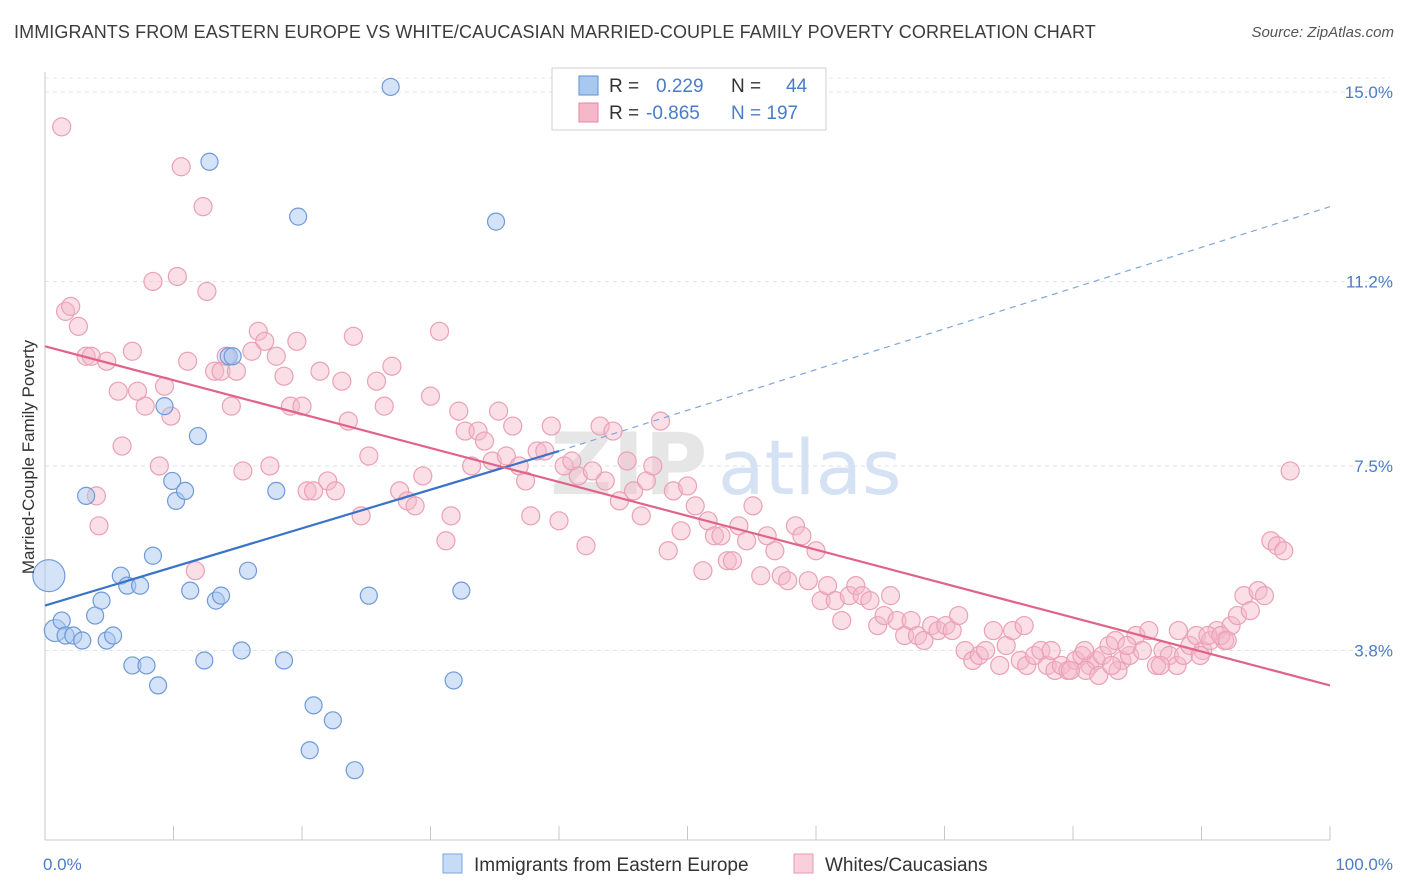 The width and height of the screenshot is (1406, 892). Describe the element at coordinates (302, 528) in the screenshot. I see `immigrants-trend-line` at that location.